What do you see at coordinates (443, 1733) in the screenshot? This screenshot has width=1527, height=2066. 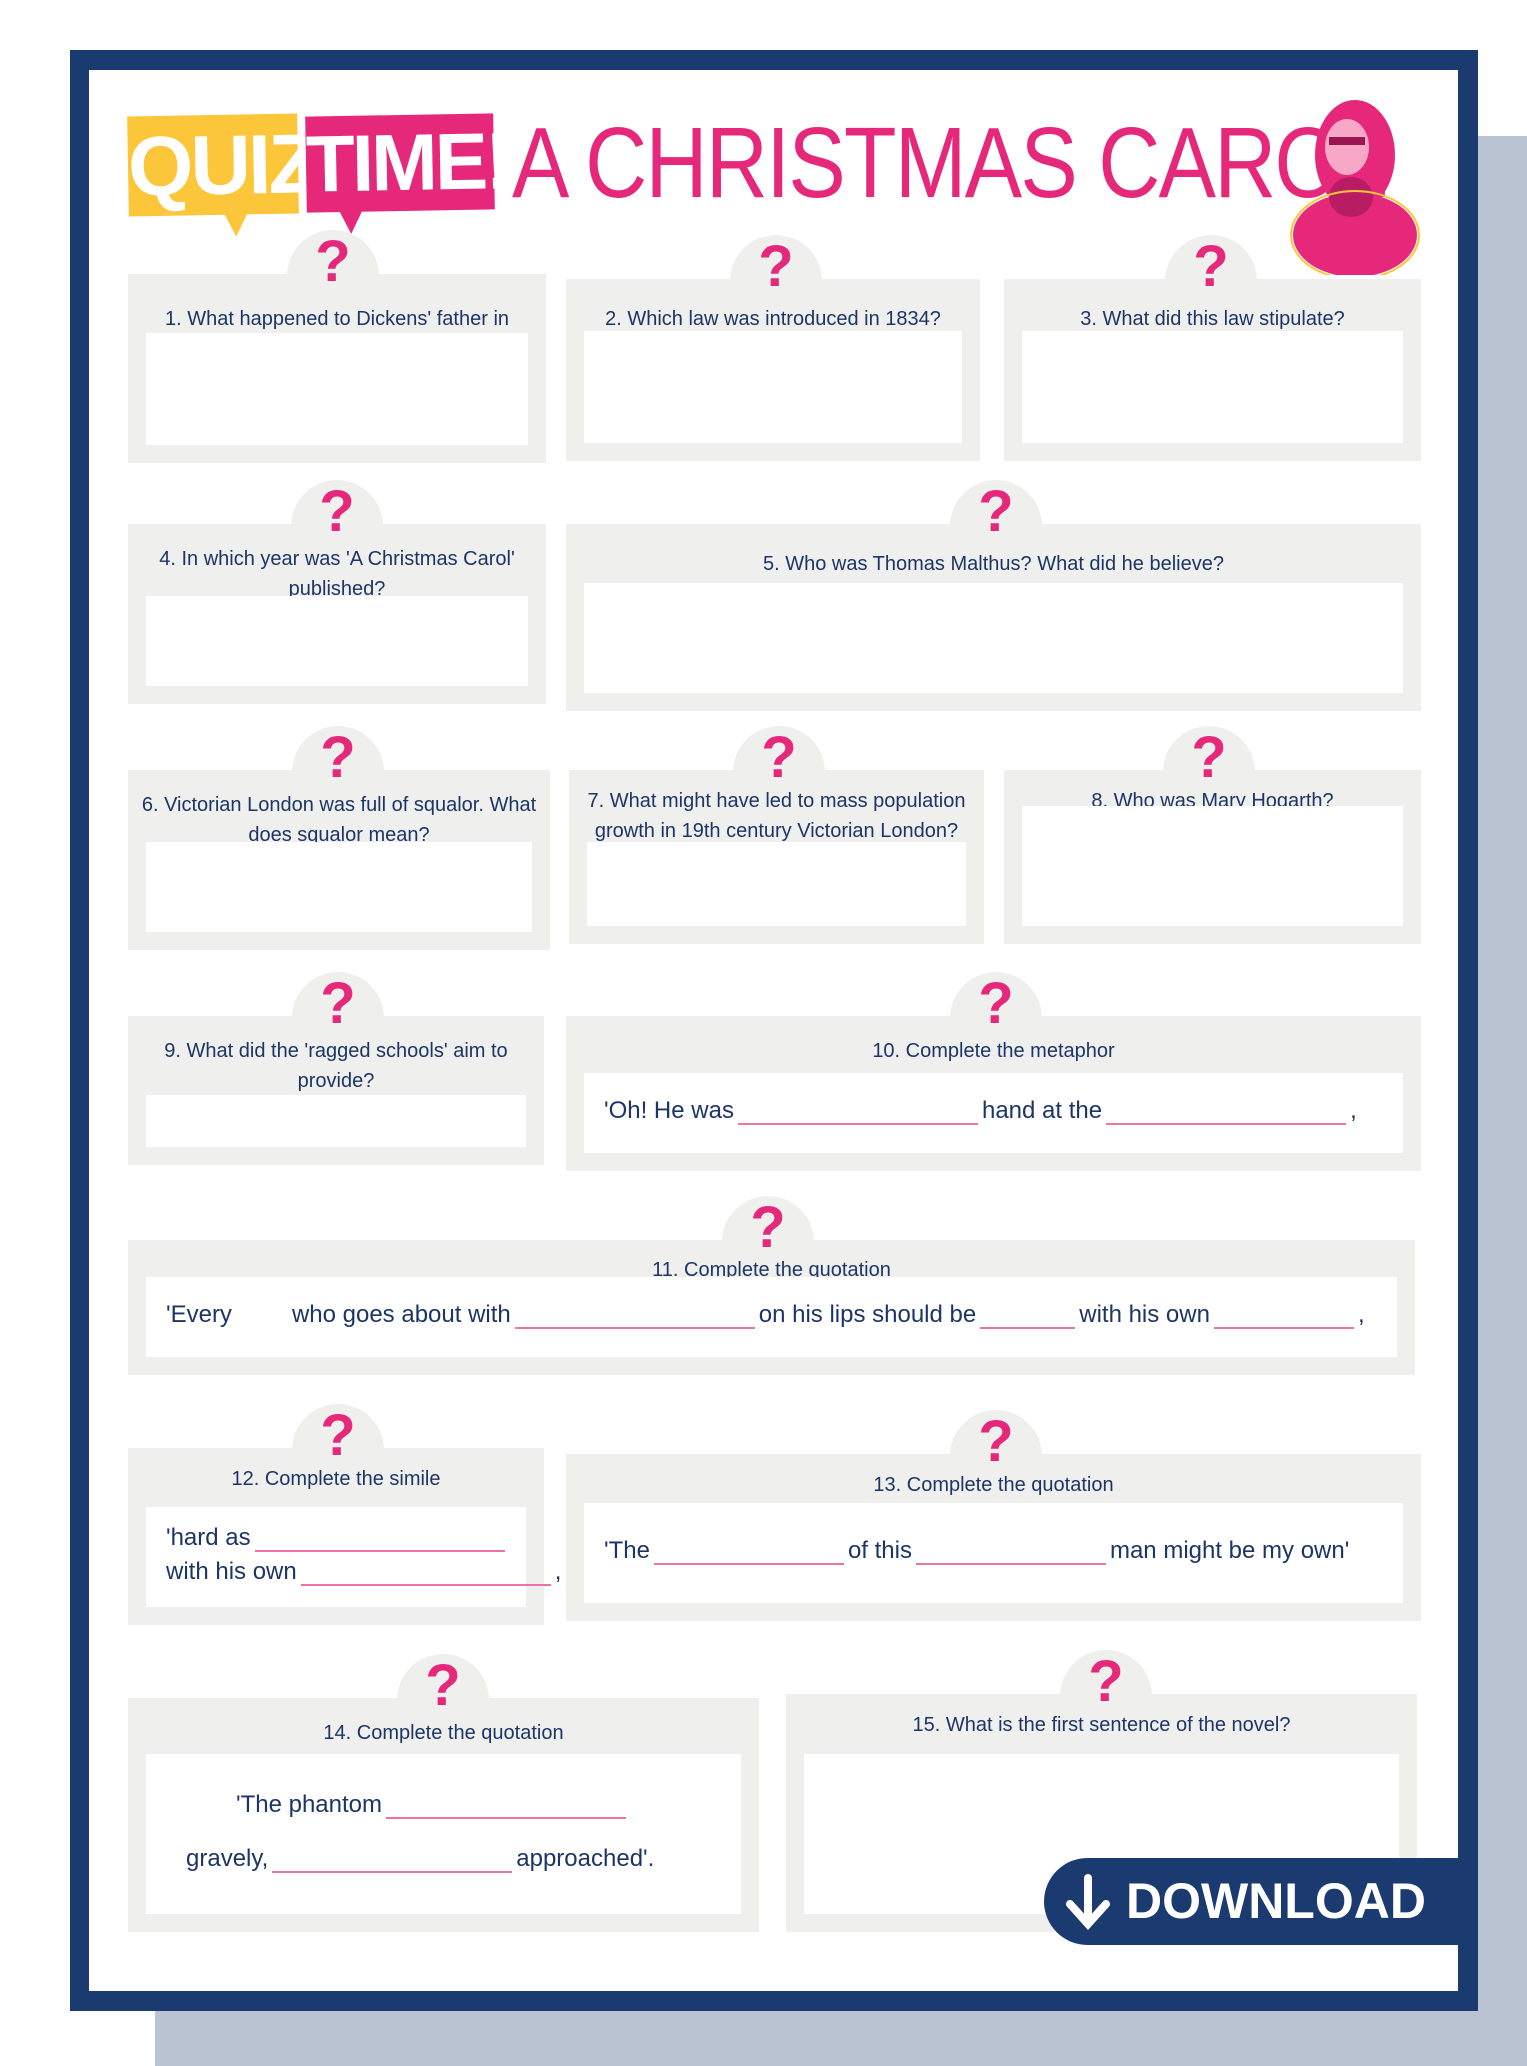 I see `question-text: 14. Complete the quotation` at bounding box center [443, 1733].